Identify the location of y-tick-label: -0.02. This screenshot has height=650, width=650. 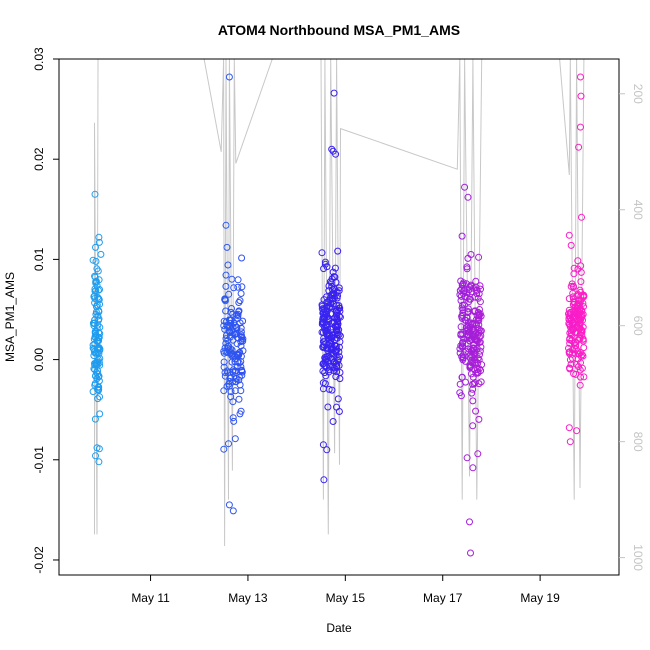
(39, 560).